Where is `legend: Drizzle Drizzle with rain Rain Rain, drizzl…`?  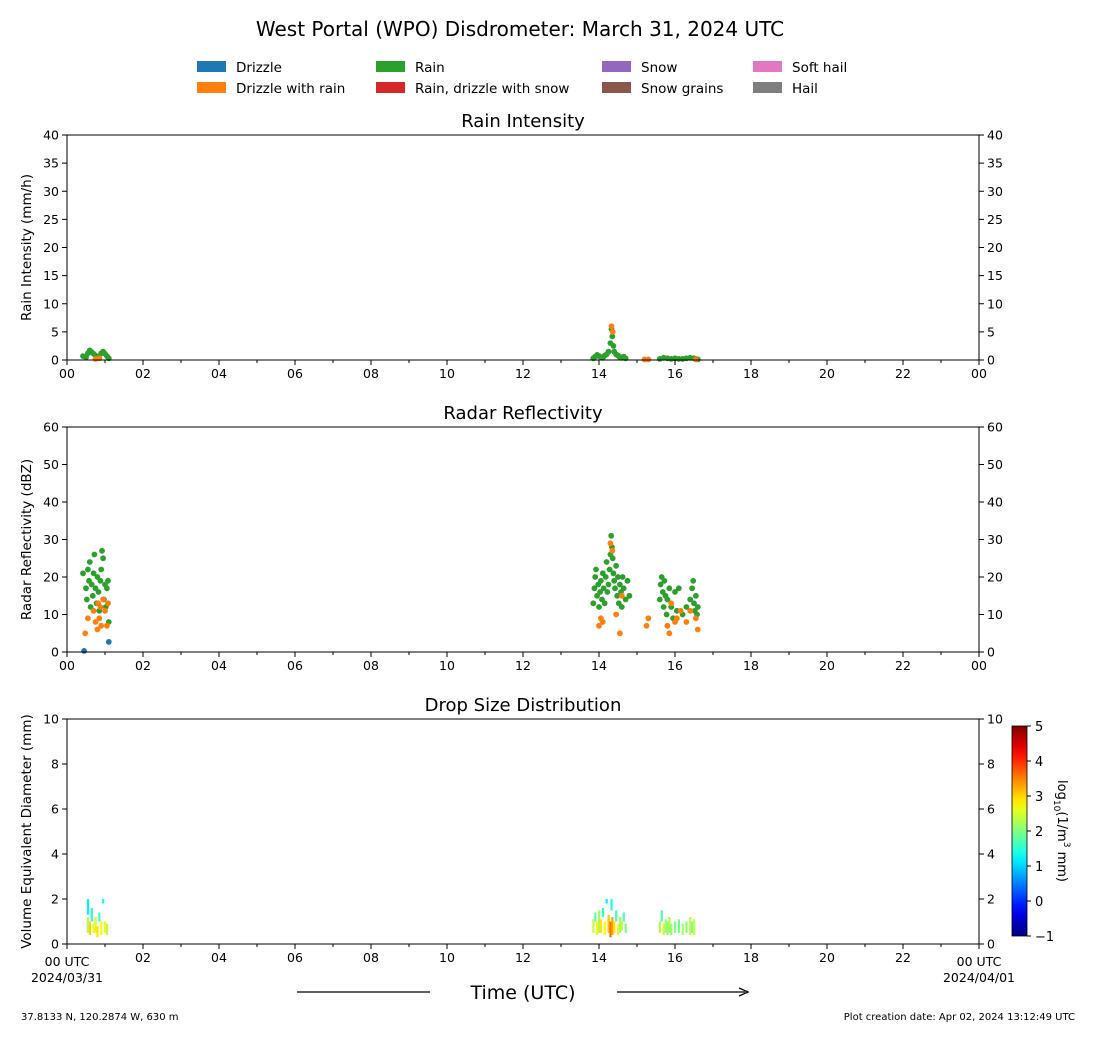
legend: Drizzle Drizzle with rain Rain Rain, drizzl… is located at coordinates (522, 78).